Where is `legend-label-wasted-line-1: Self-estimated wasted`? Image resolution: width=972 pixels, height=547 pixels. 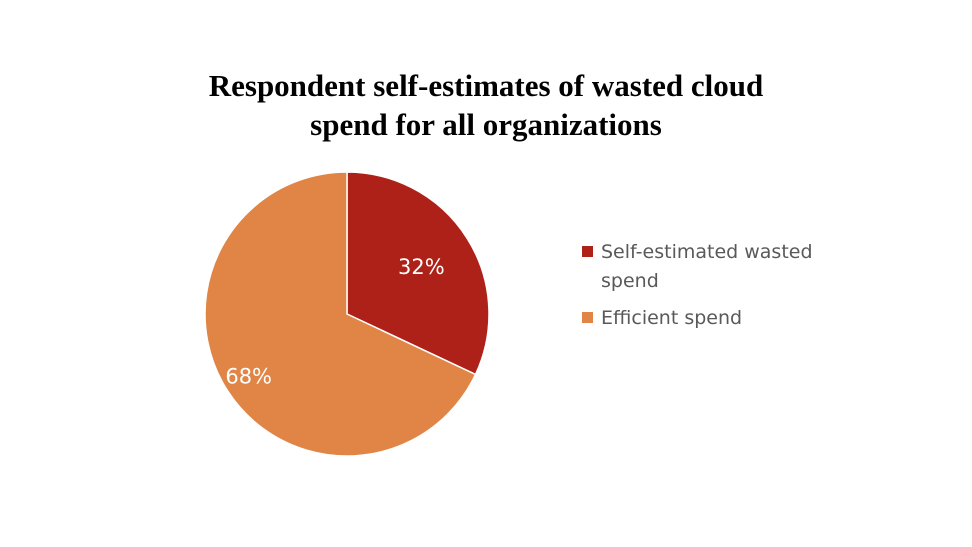 legend-label-wasted-line-1: Self-estimated wasted is located at coordinates (707, 252).